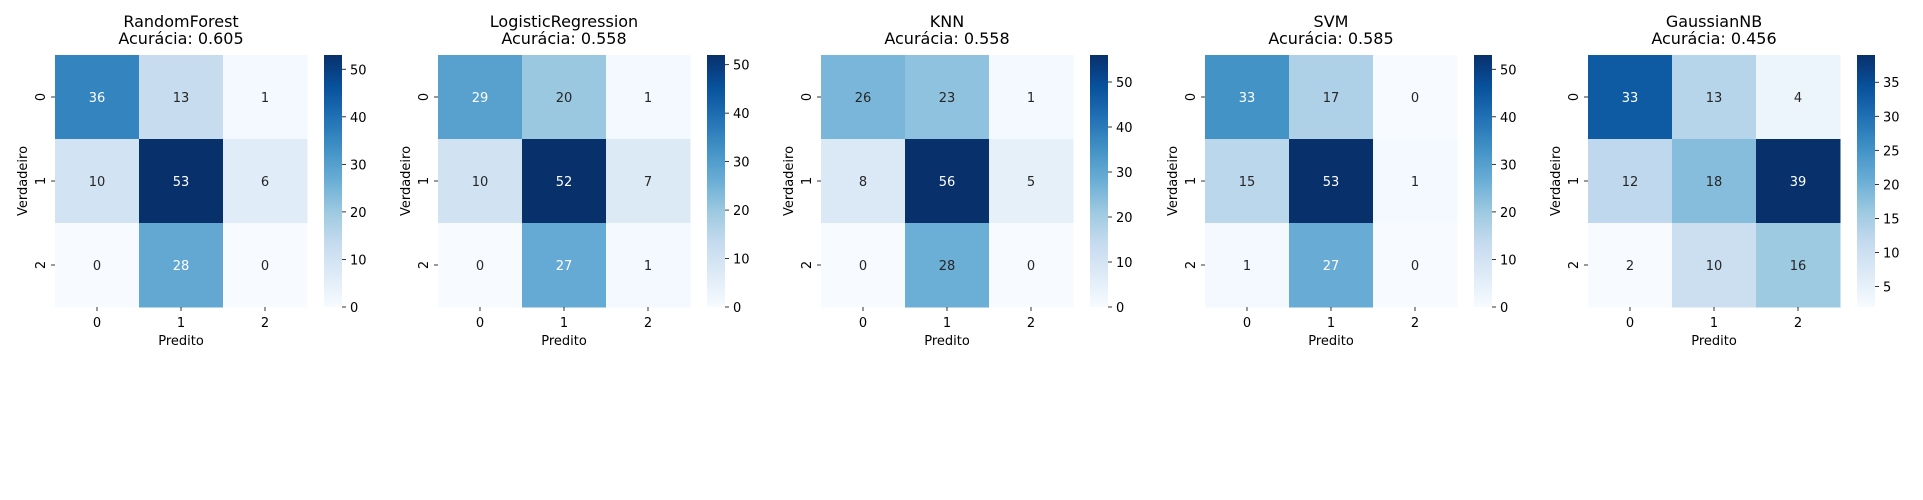 The height and width of the screenshot is (500, 1923). Describe the element at coordinates (1714, 182) in the screenshot. I see `cell-value-label: 18` at that location.